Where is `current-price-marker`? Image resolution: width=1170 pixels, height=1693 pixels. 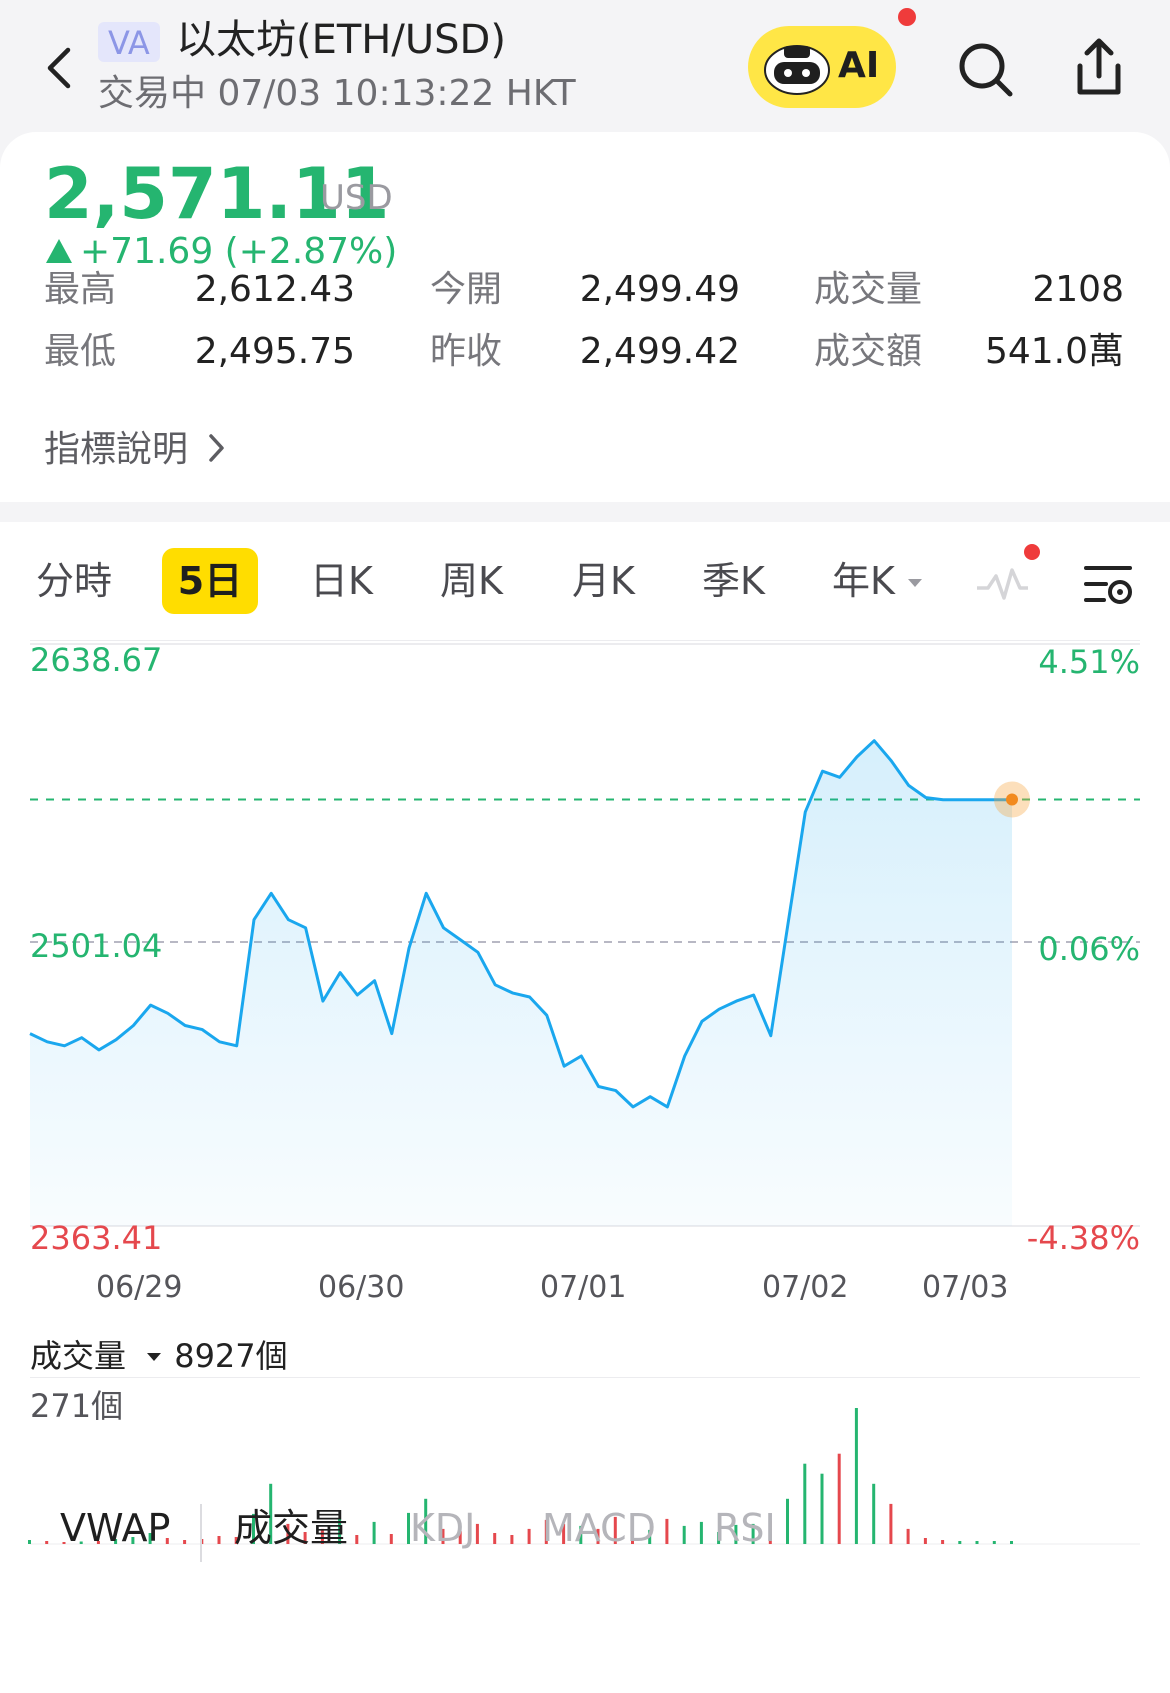 current-price-marker is located at coordinates (1012, 799).